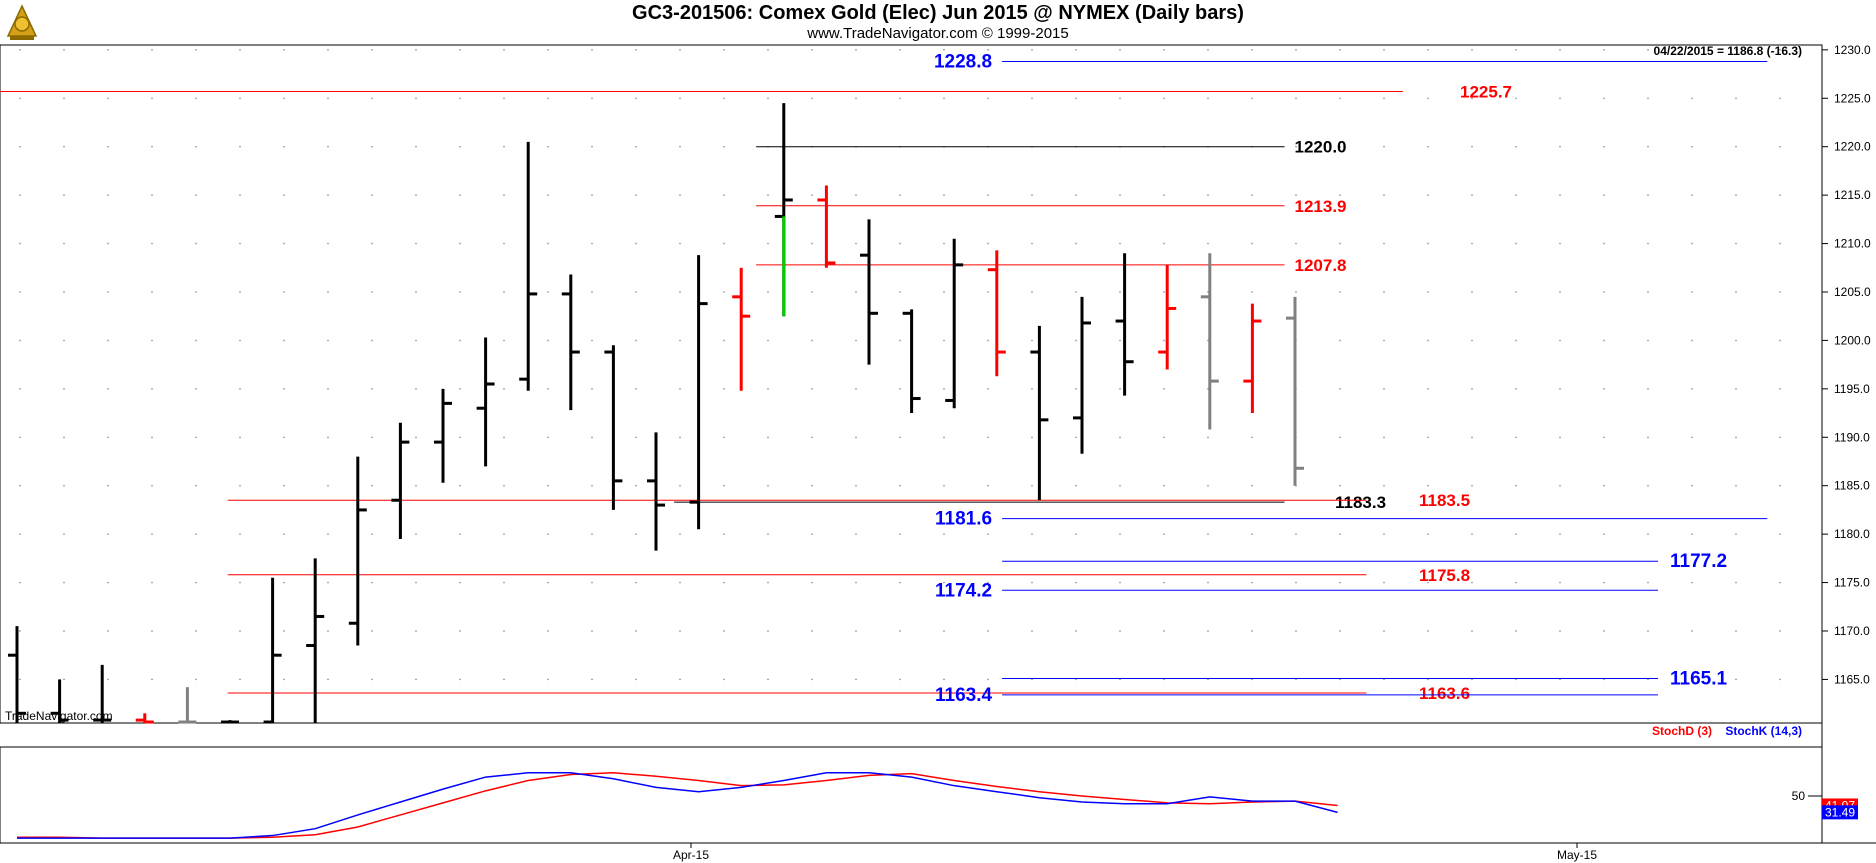 This screenshot has width=1876, height=863. Describe the element at coordinates (677, 805) in the screenshot. I see `stoch-line` at that location.